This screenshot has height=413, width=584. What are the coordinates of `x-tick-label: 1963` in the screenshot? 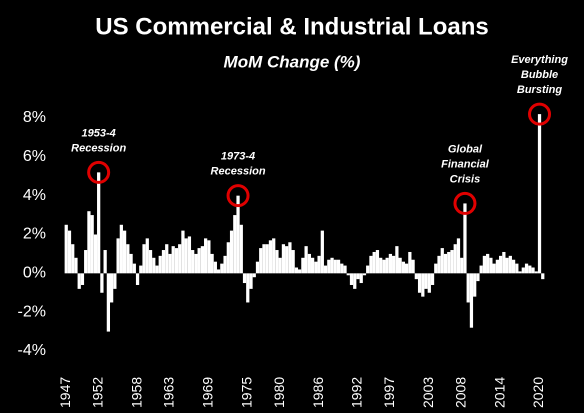 It's located at (169, 392).